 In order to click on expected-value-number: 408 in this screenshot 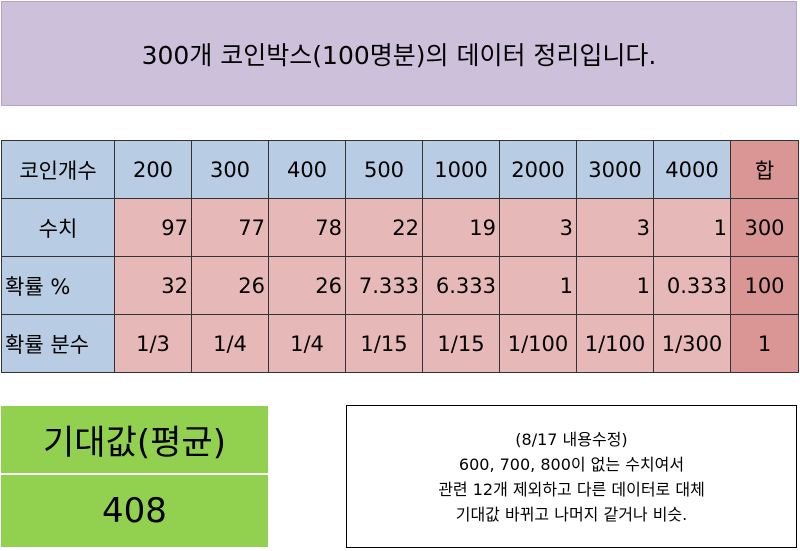, I will do `click(134, 511)`.